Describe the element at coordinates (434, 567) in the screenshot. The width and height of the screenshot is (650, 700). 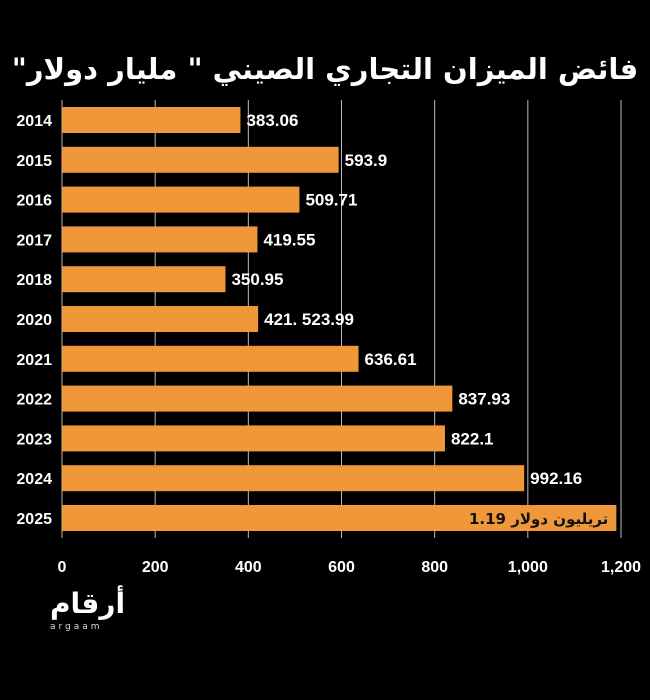
I see `x-tick-label: 800` at that location.